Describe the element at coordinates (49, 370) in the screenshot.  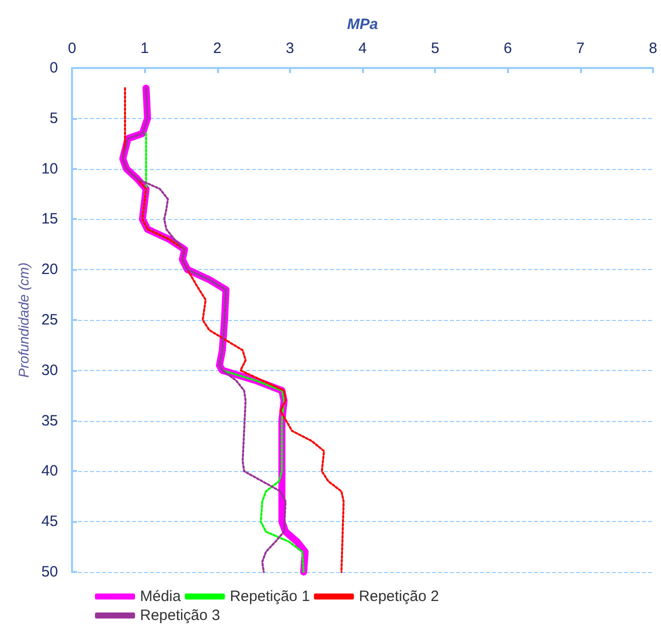
I see `y-tick-label: 30` at that location.